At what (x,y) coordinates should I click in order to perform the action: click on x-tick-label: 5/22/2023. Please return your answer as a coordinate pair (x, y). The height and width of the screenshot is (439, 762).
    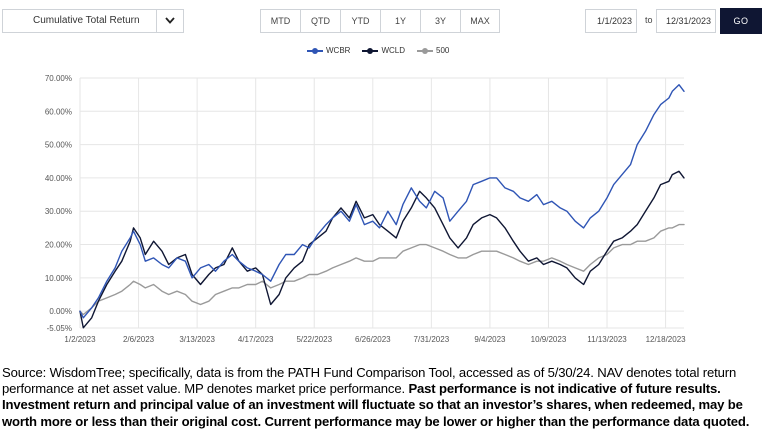
    Looking at the image, I should click on (314, 339).